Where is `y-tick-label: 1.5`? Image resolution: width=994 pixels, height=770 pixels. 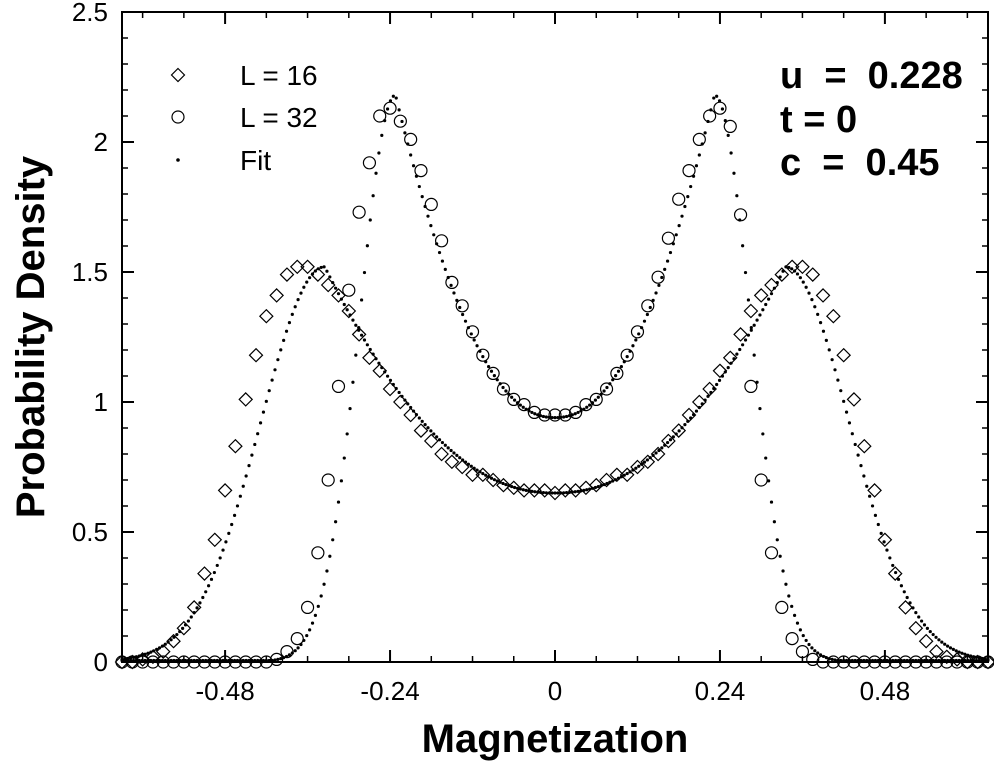 y-tick-label: 1.5 is located at coordinates (90, 272).